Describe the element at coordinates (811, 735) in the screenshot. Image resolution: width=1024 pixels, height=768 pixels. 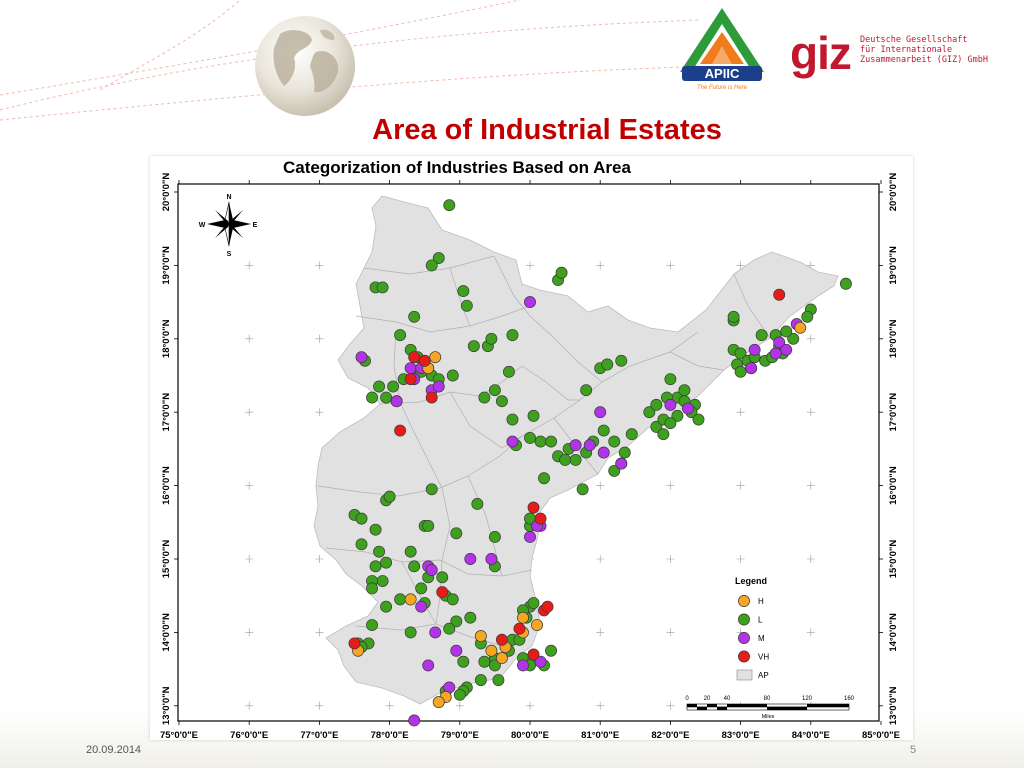
I see `x-tick-label: 84°0'0"E` at that location.